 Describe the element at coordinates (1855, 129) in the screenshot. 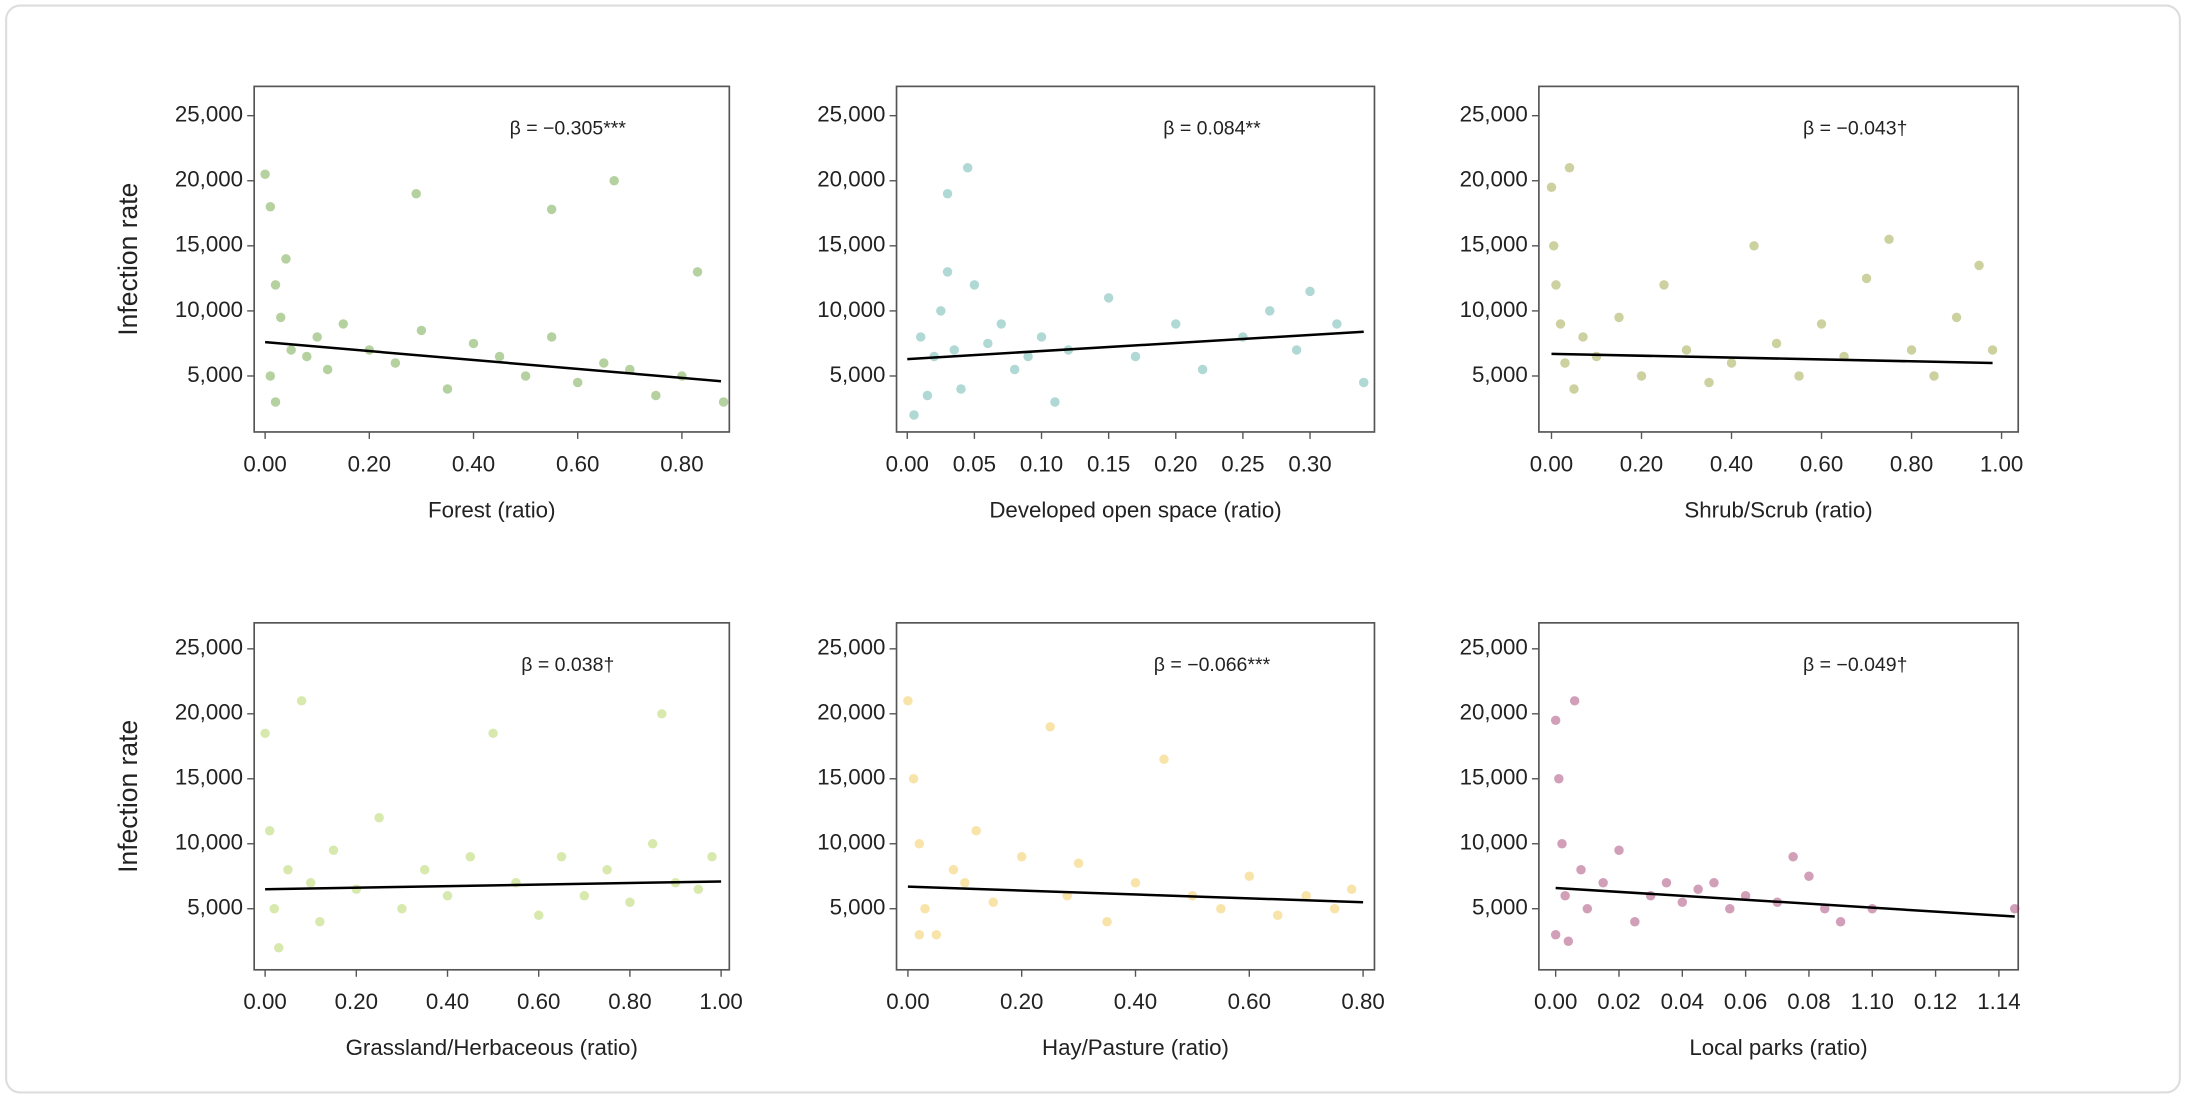

I see `annotation: β = −0.043†` at that location.